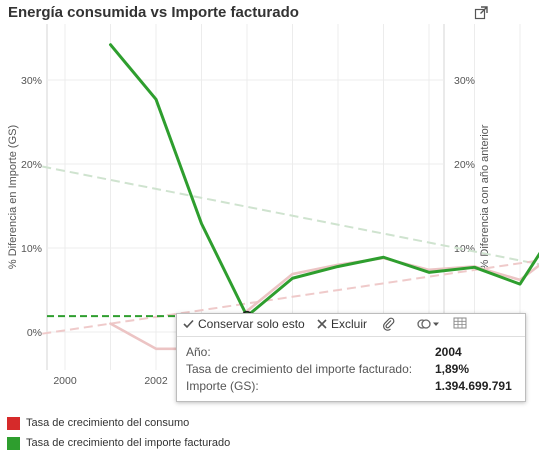 The width and height of the screenshot is (539, 460). I want to click on x-tick-label: 2002, so click(156, 381).